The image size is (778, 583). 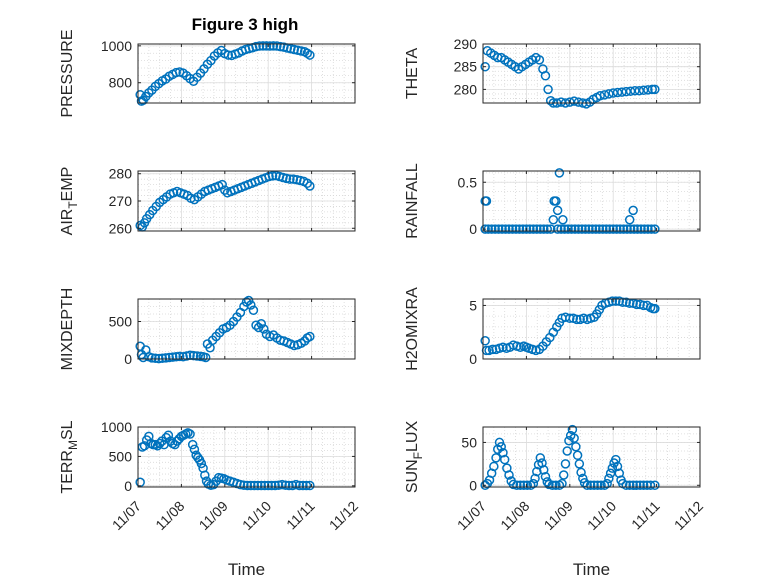 I want to click on panel-h2omixra: 0 5 H2OMIXRA, so click(x=552, y=329).